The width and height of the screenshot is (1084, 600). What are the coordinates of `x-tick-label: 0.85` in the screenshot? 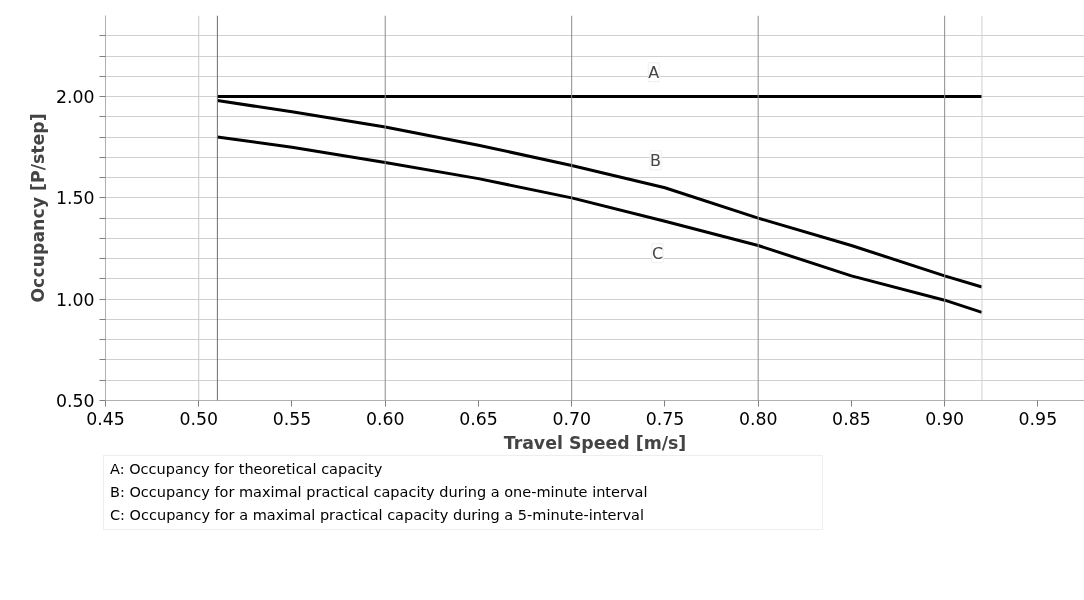 It's located at (851, 418).